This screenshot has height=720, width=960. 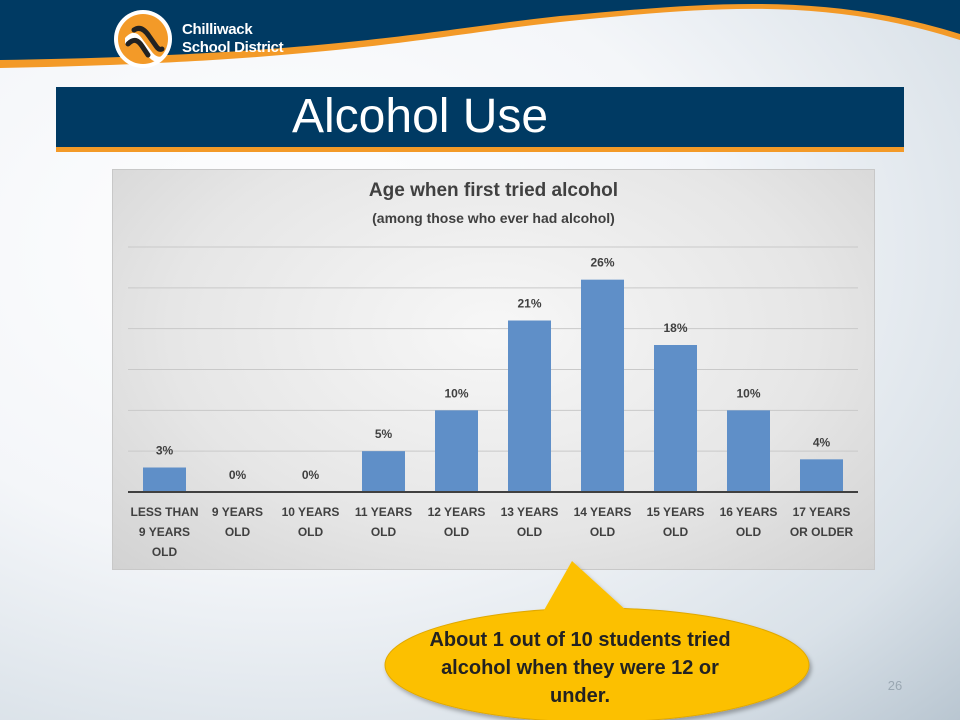 What do you see at coordinates (165, 451) in the screenshot?
I see `data-label: 3%` at bounding box center [165, 451].